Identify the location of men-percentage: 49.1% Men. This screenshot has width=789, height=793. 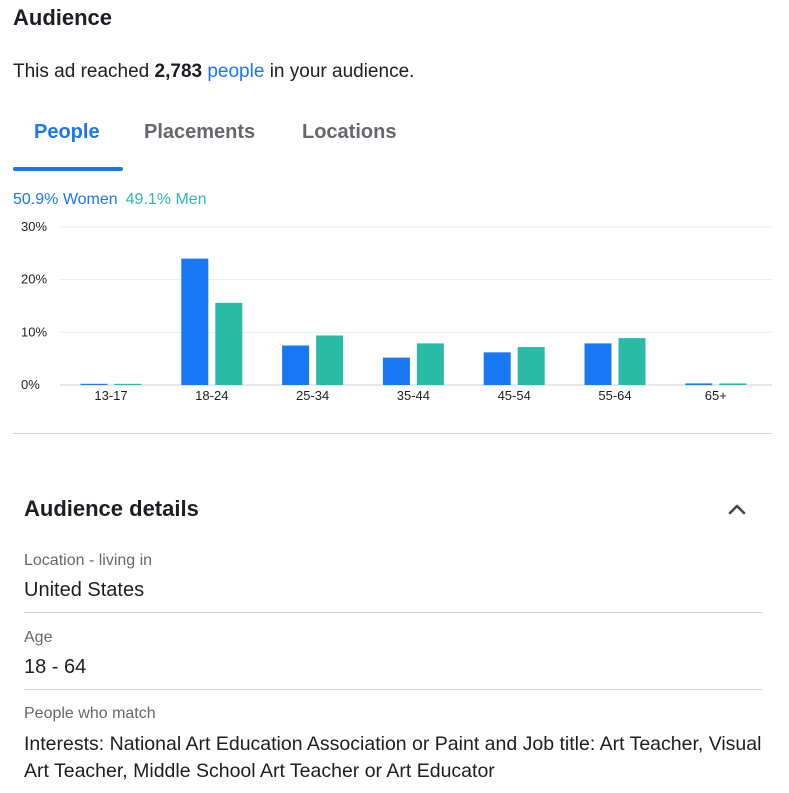
(166, 199).